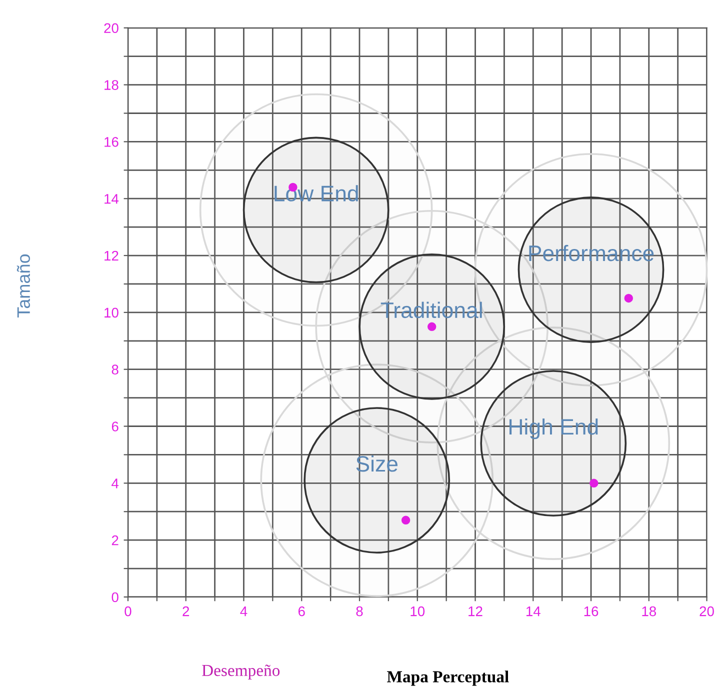  Describe the element at coordinates (111, 85) in the screenshot. I see `y-tick-label: 18` at that location.